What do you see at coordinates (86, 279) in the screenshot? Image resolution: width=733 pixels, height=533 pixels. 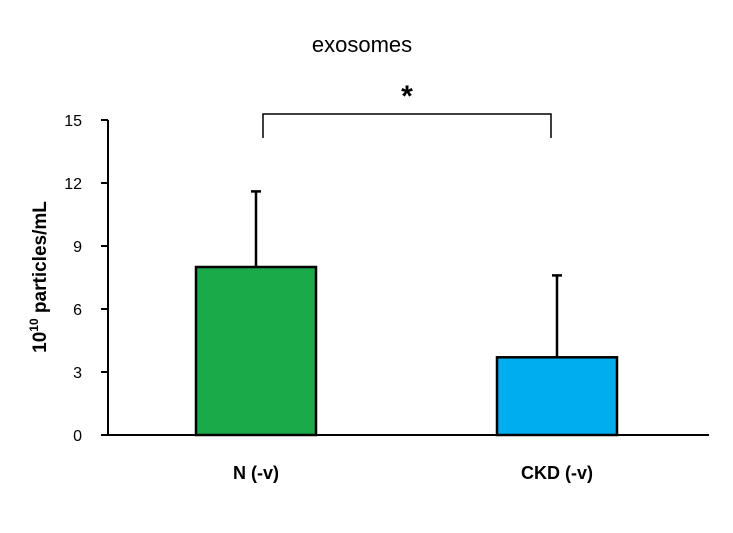 I see `y-ticks: 0 3 6 9 12 15` at bounding box center [86, 279].